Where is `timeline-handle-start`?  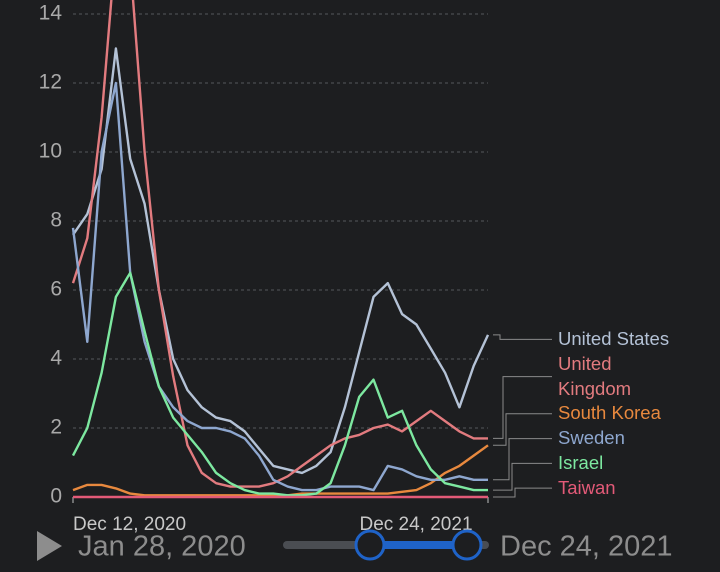 timeline-handle-start is located at coordinates (370, 545).